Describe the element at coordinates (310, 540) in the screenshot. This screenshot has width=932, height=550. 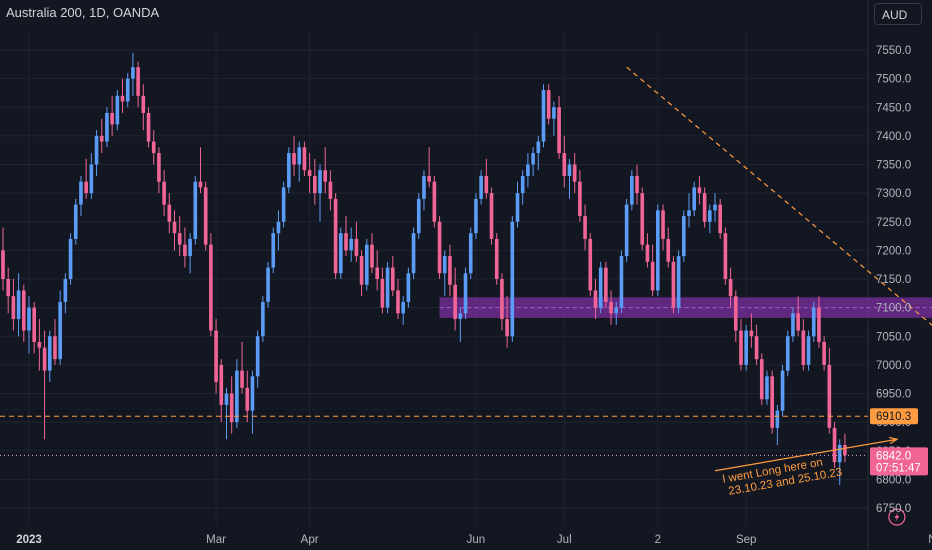
I see `x-tick-label: Apr` at that location.